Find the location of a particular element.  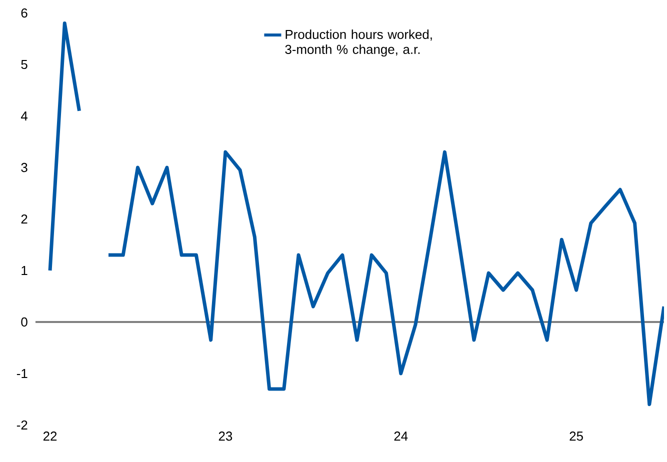

x-tick-label: 24 is located at coordinates (401, 436).